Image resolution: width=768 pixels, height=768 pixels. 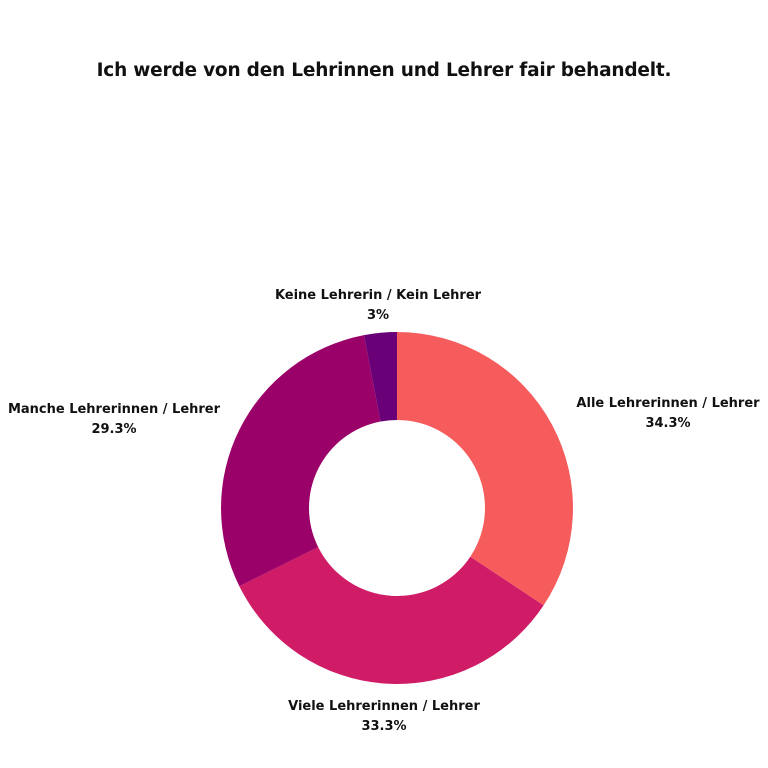 What do you see at coordinates (378, 315) in the screenshot?
I see `slice-value-label-4: 3%` at bounding box center [378, 315].